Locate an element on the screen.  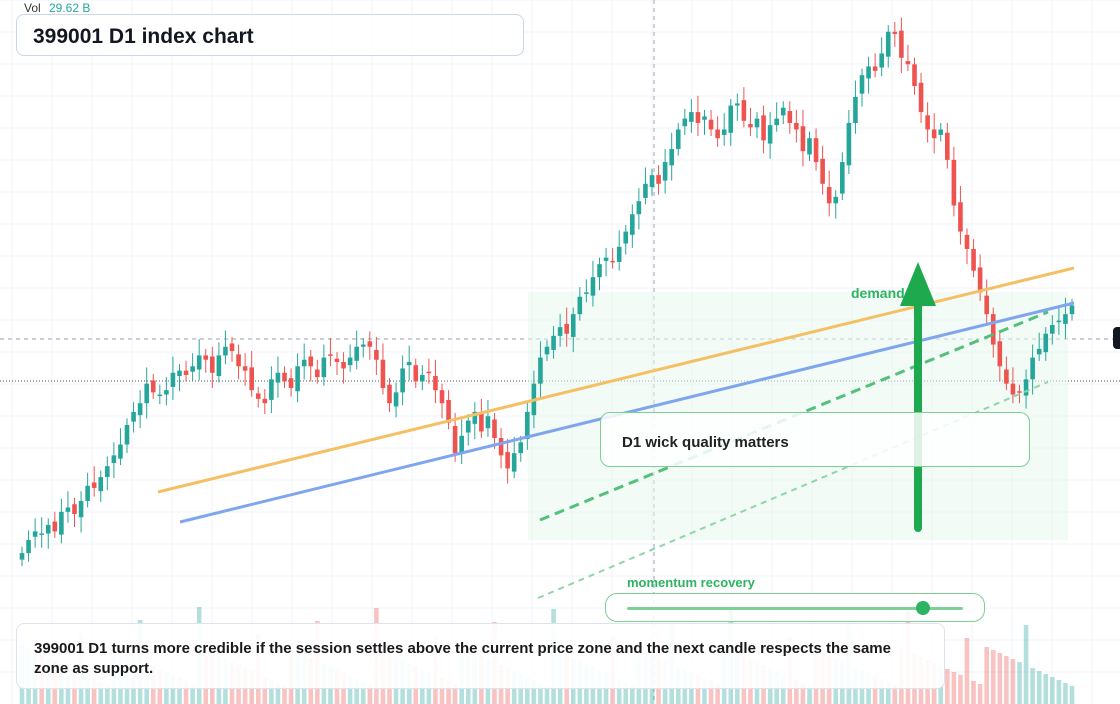
title-panel: 399001 D1 index chart is located at coordinates (270, 35).